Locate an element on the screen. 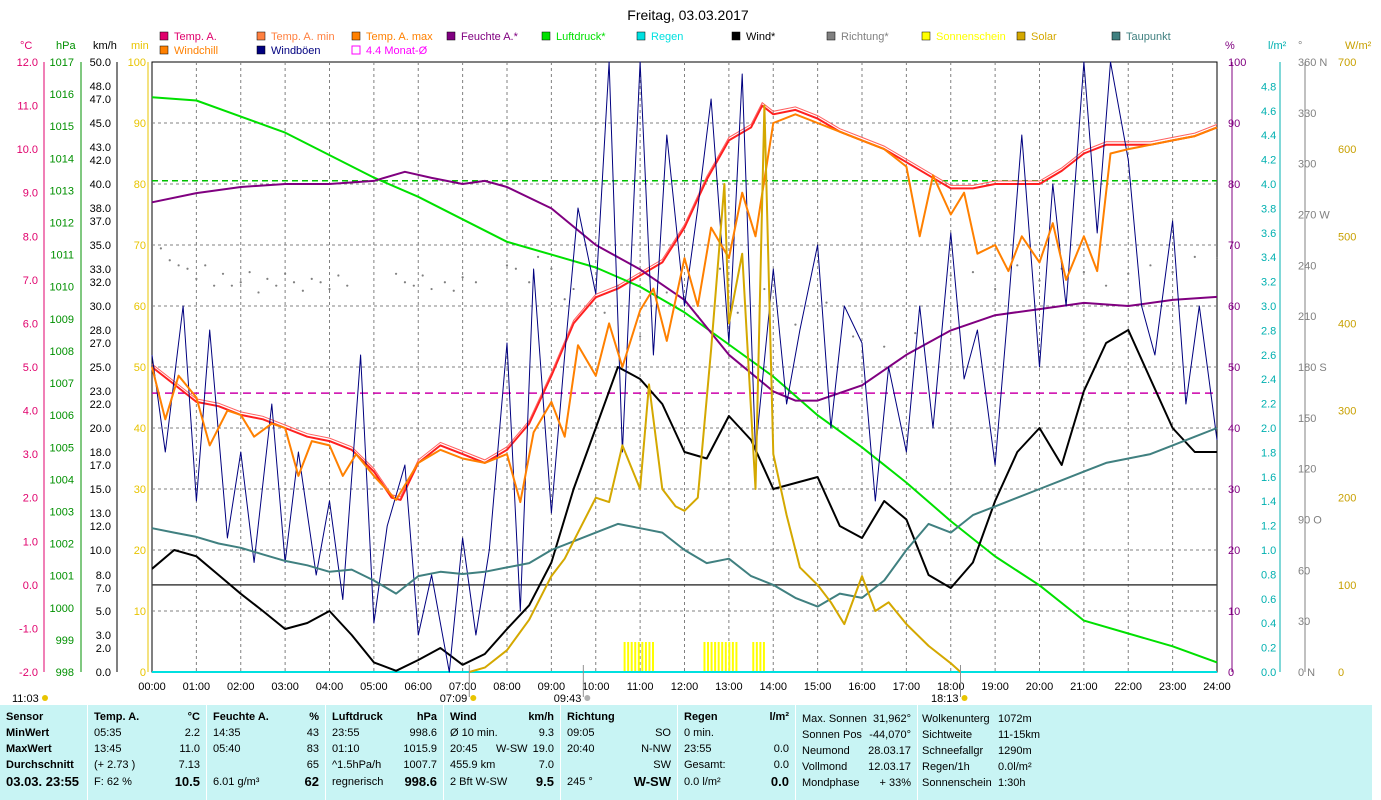 The height and width of the screenshot is (800, 1381). axis-unit-label: °C is located at coordinates (26, 46).